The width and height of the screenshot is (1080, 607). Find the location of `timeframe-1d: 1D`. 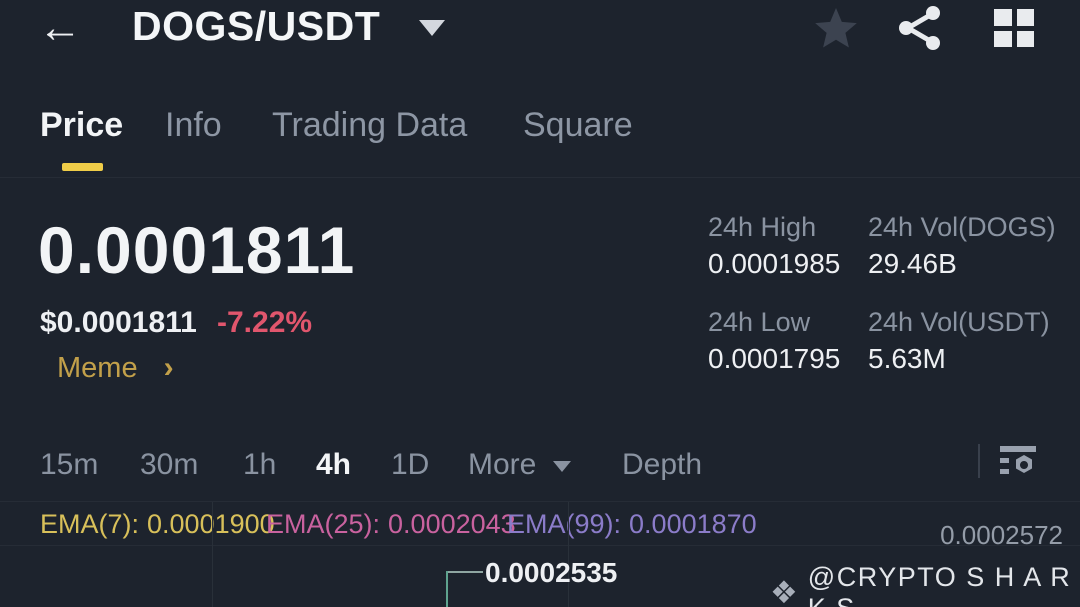

timeframe-1d: 1D is located at coordinates (410, 464).